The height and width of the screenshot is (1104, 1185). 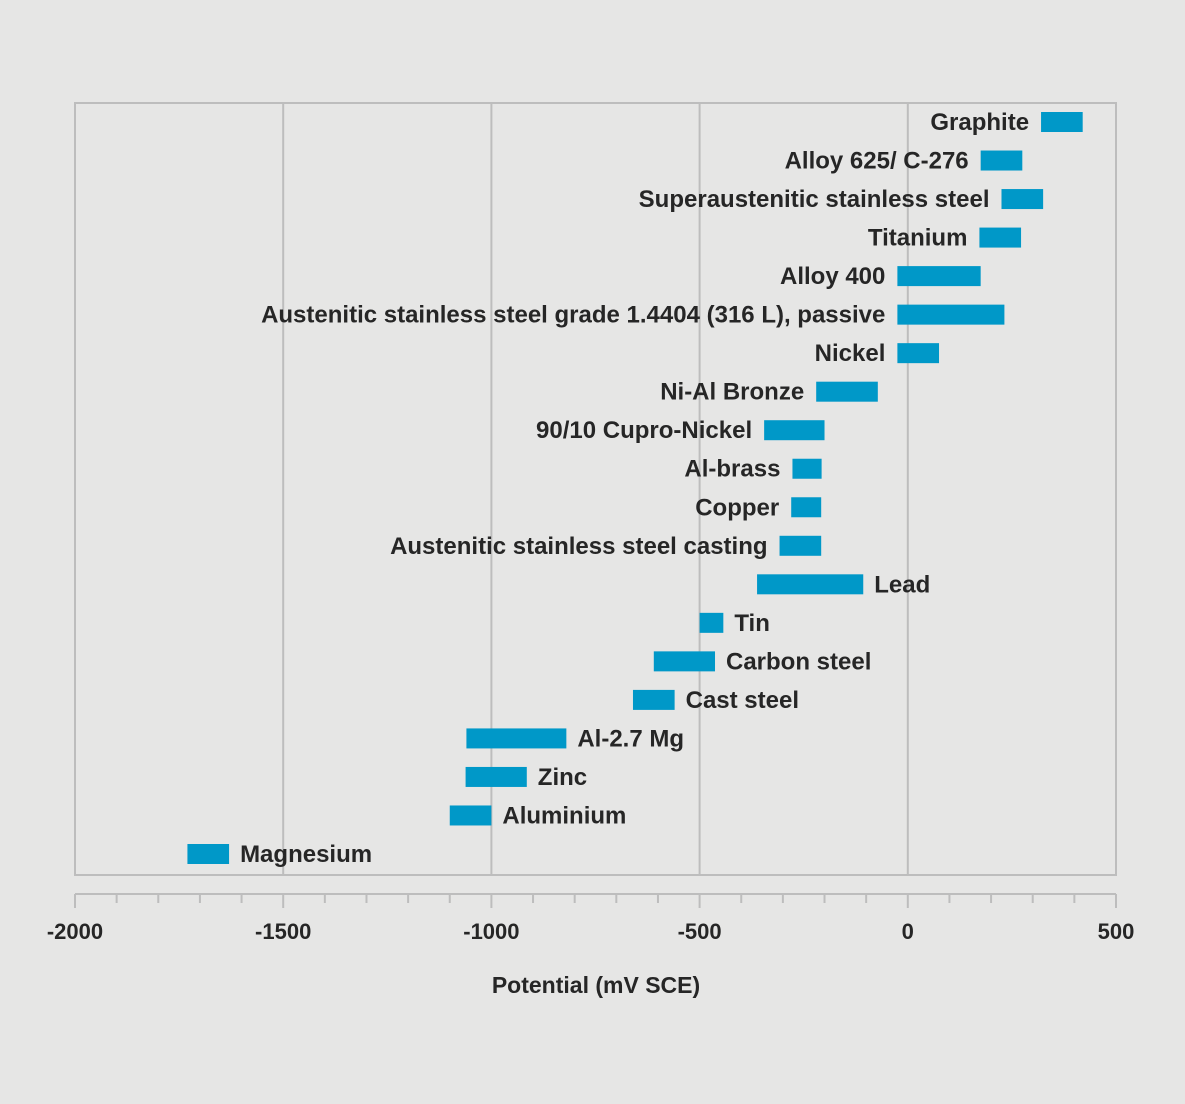 I want to click on bar-label: Graphite, so click(x=979, y=122).